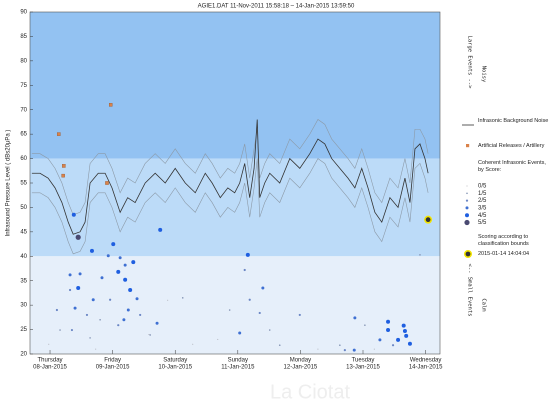 This screenshot has height=400, width=552. Describe the element at coordinates (301, 368) in the screenshot. I see `x-tick-date: 12-Jan-2015` at that location.